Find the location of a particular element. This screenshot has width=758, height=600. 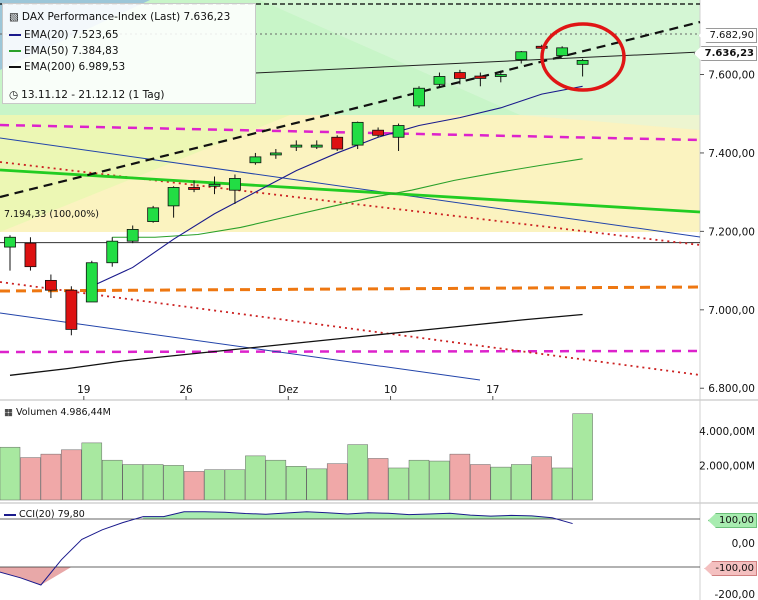

legend-ema50: EMA(50) 7.384,83 is located at coordinates (71, 51).